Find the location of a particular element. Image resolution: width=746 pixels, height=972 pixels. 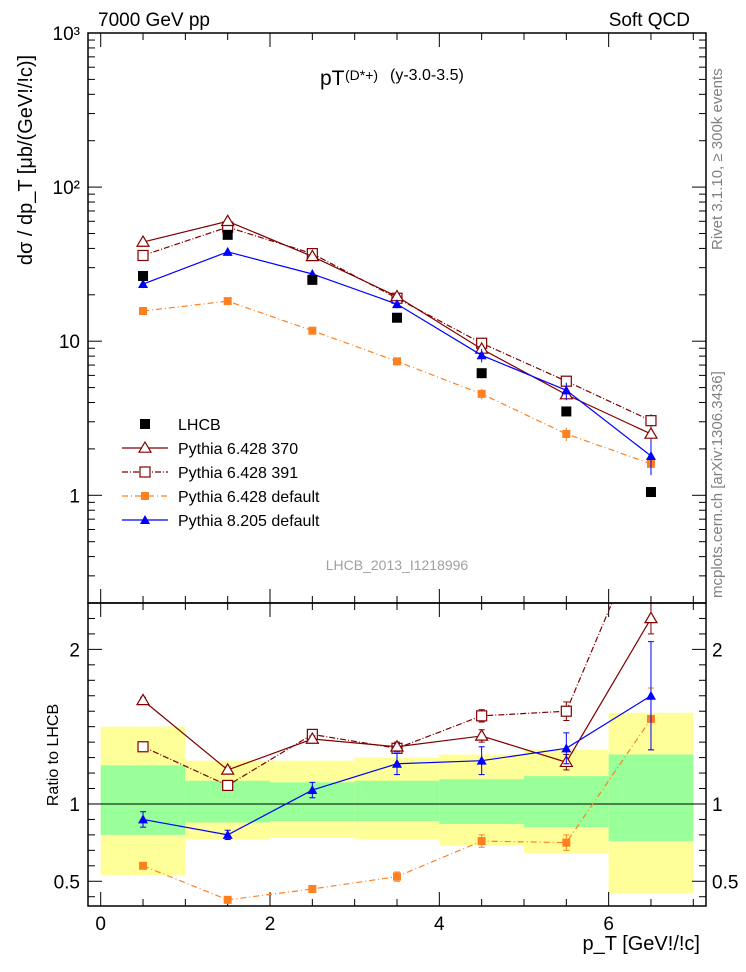

ratio-y-tick-label-right: 2 is located at coordinates (717, 650).